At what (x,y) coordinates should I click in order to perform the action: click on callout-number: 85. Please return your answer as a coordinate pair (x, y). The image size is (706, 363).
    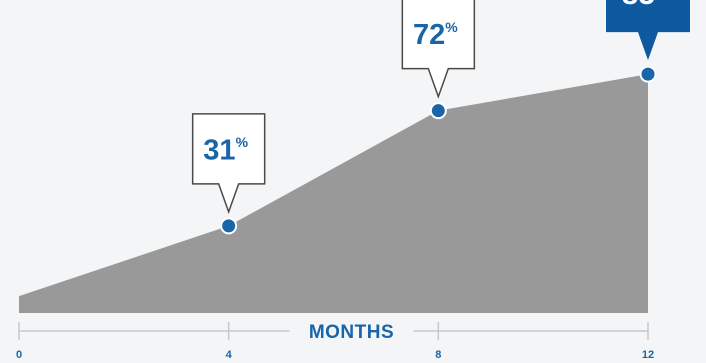
    Looking at the image, I should click on (638, 5).